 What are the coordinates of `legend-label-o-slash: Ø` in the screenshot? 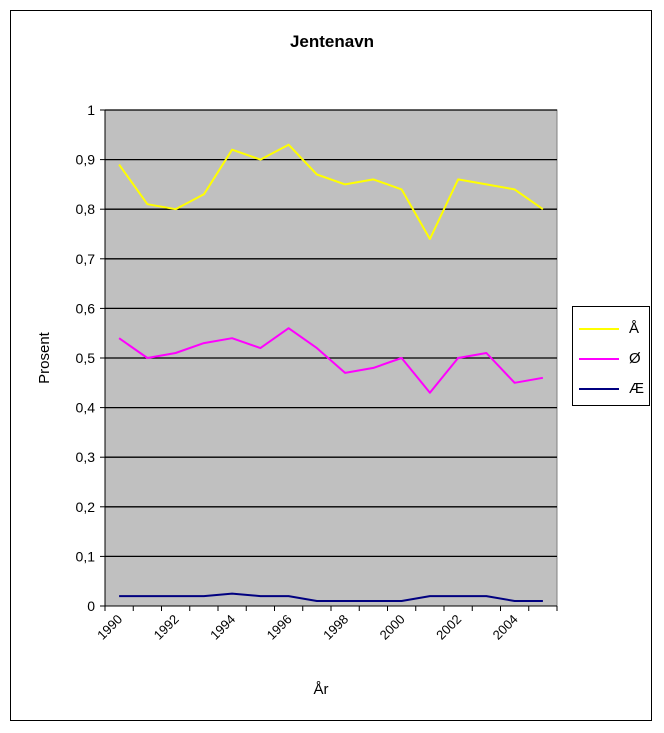 It's located at (635, 358).